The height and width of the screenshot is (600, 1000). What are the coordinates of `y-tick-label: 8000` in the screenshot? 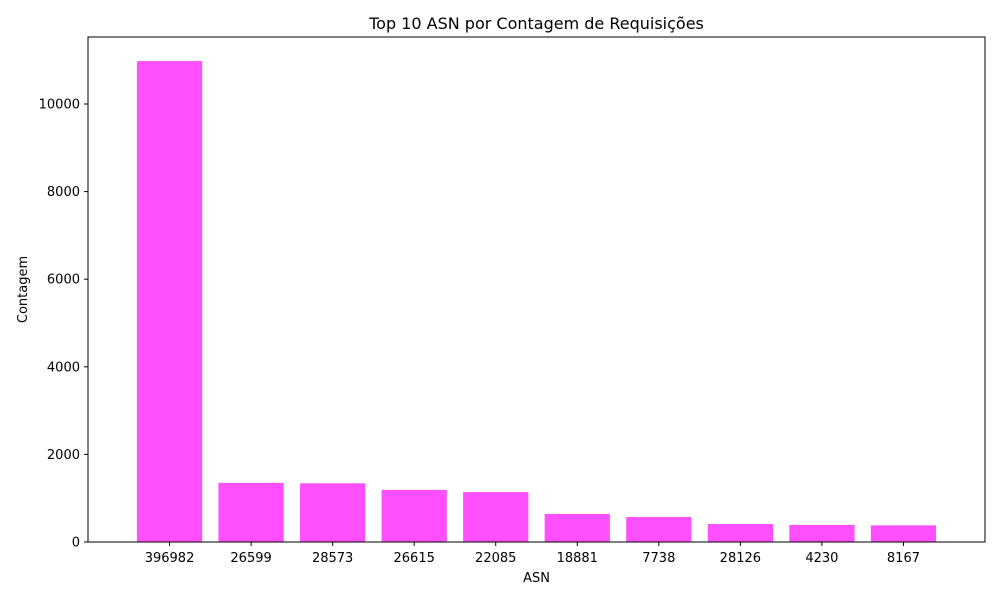 It's located at (63, 192).